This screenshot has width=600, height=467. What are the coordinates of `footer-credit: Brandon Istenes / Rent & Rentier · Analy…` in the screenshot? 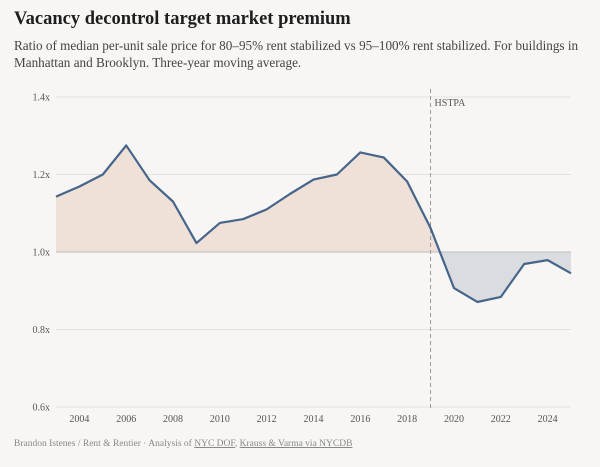 It's located at (104, 444).